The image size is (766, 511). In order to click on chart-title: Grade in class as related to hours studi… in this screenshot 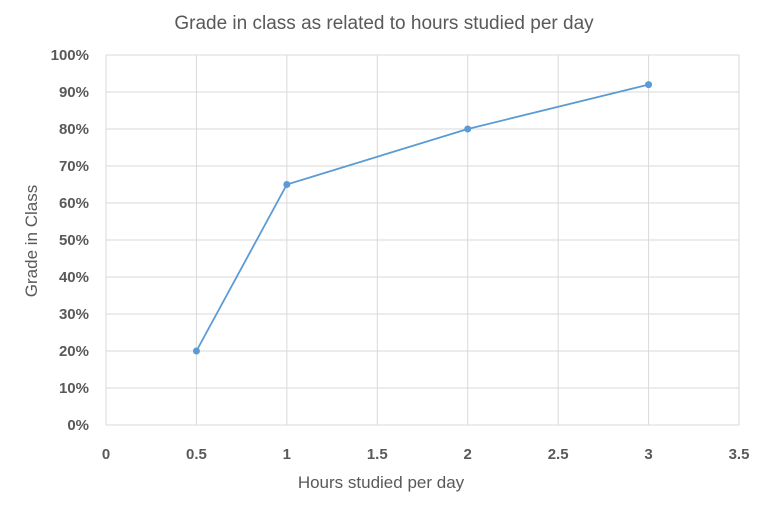, I will do `click(384, 23)`.